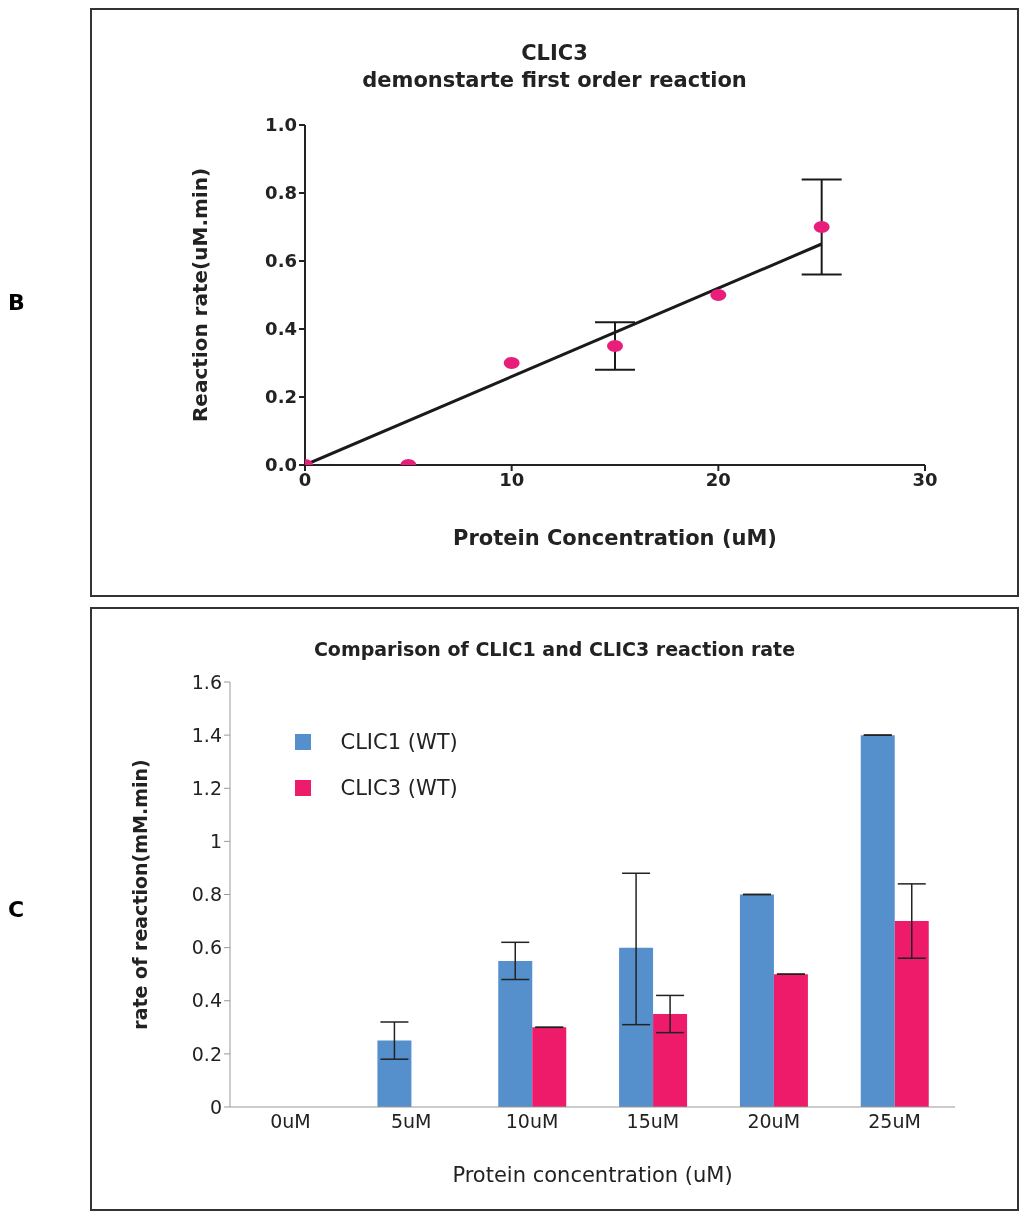  What do you see at coordinates (17, 909) in the screenshot?
I see `text: C` at bounding box center [17, 909].